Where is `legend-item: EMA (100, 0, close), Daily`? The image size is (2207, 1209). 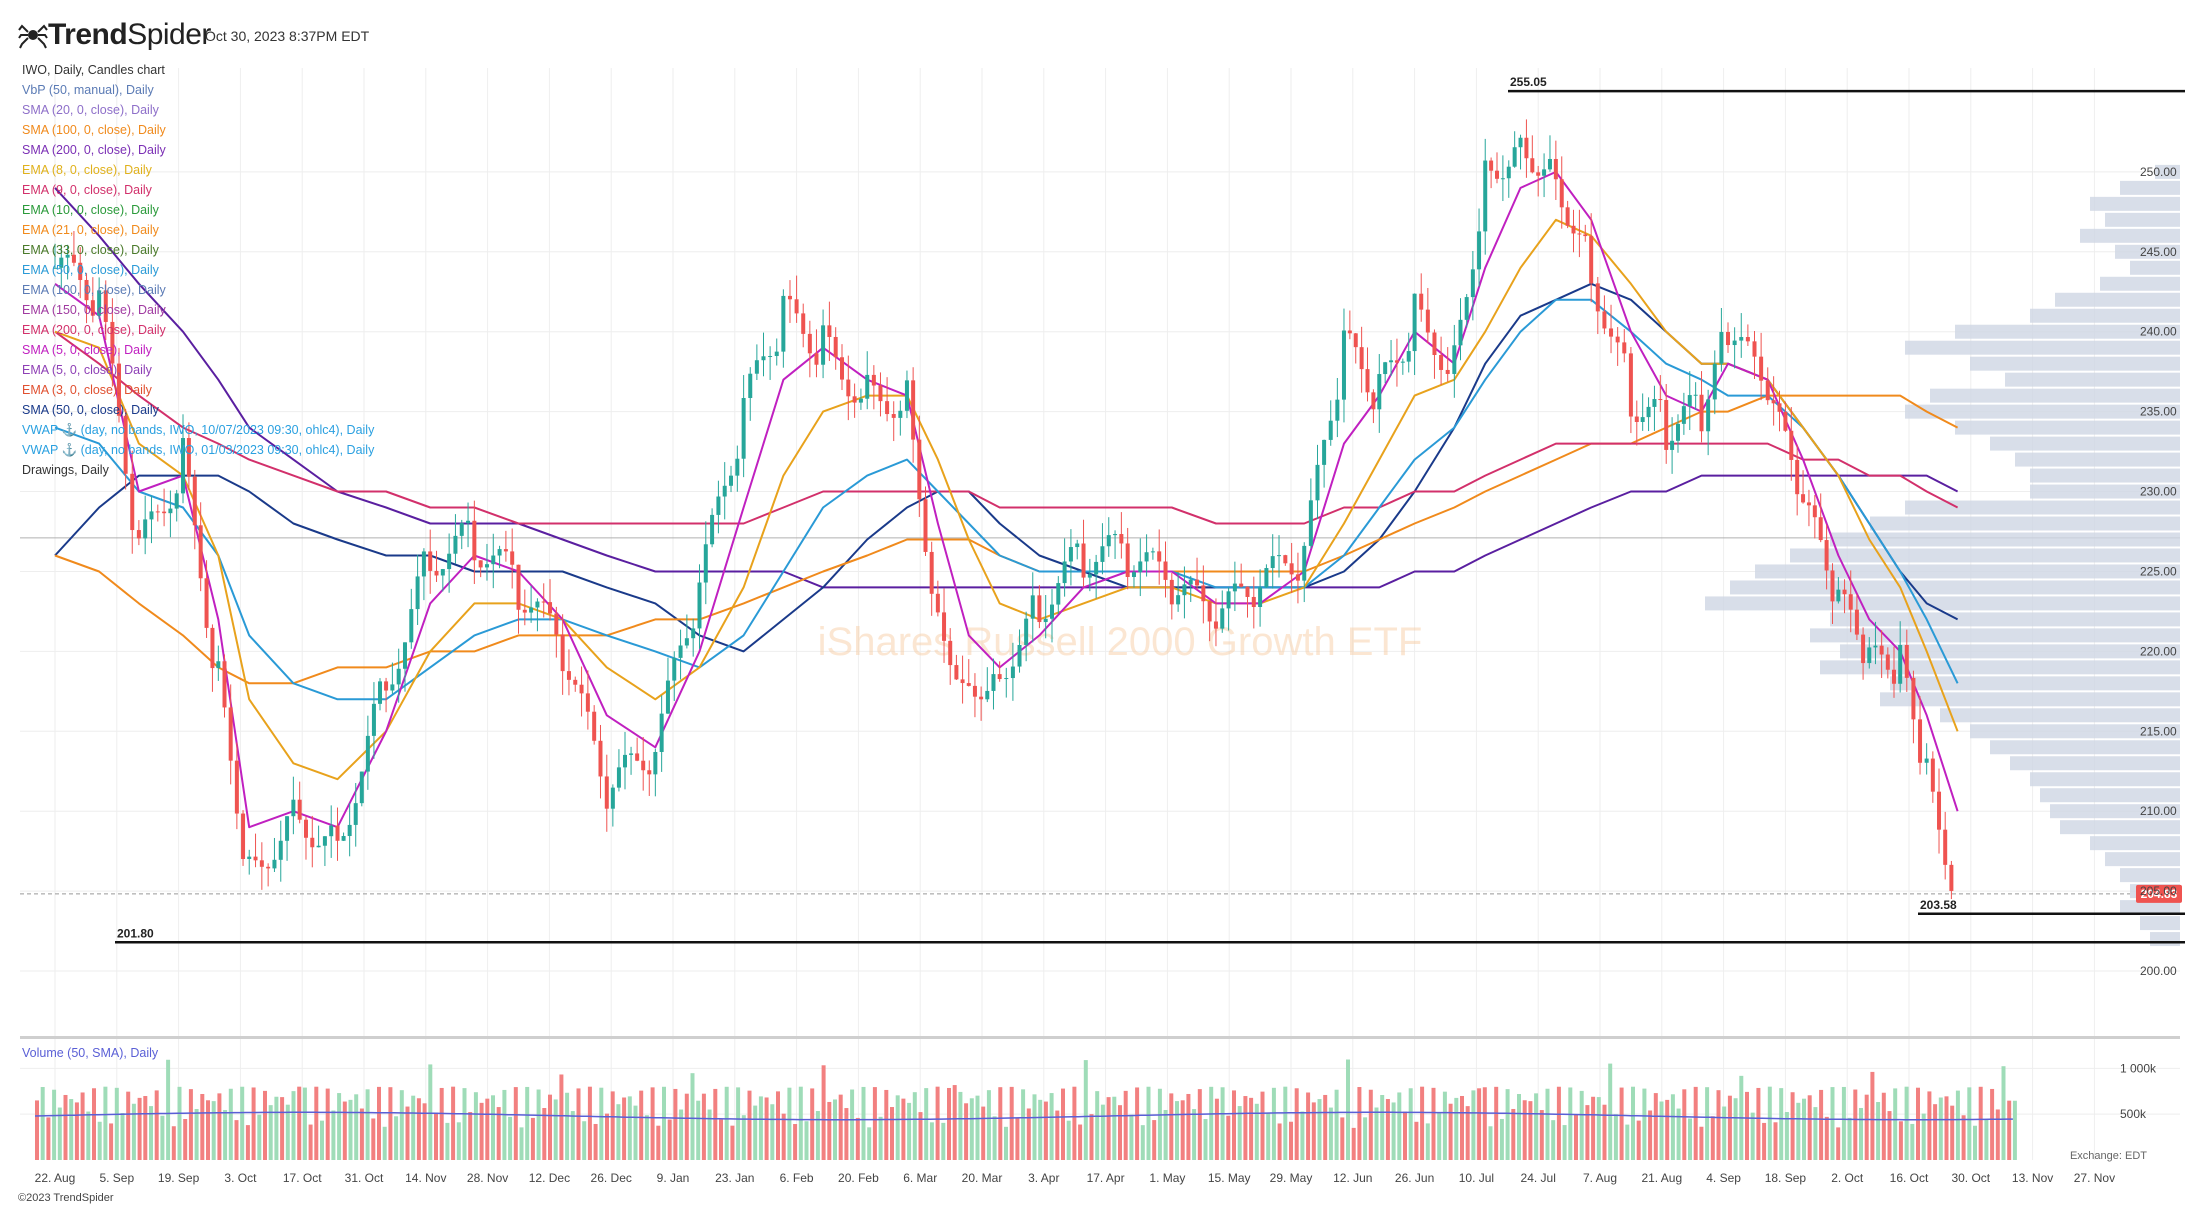 legend-item: EMA (100, 0, close), Daily is located at coordinates (94, 290).